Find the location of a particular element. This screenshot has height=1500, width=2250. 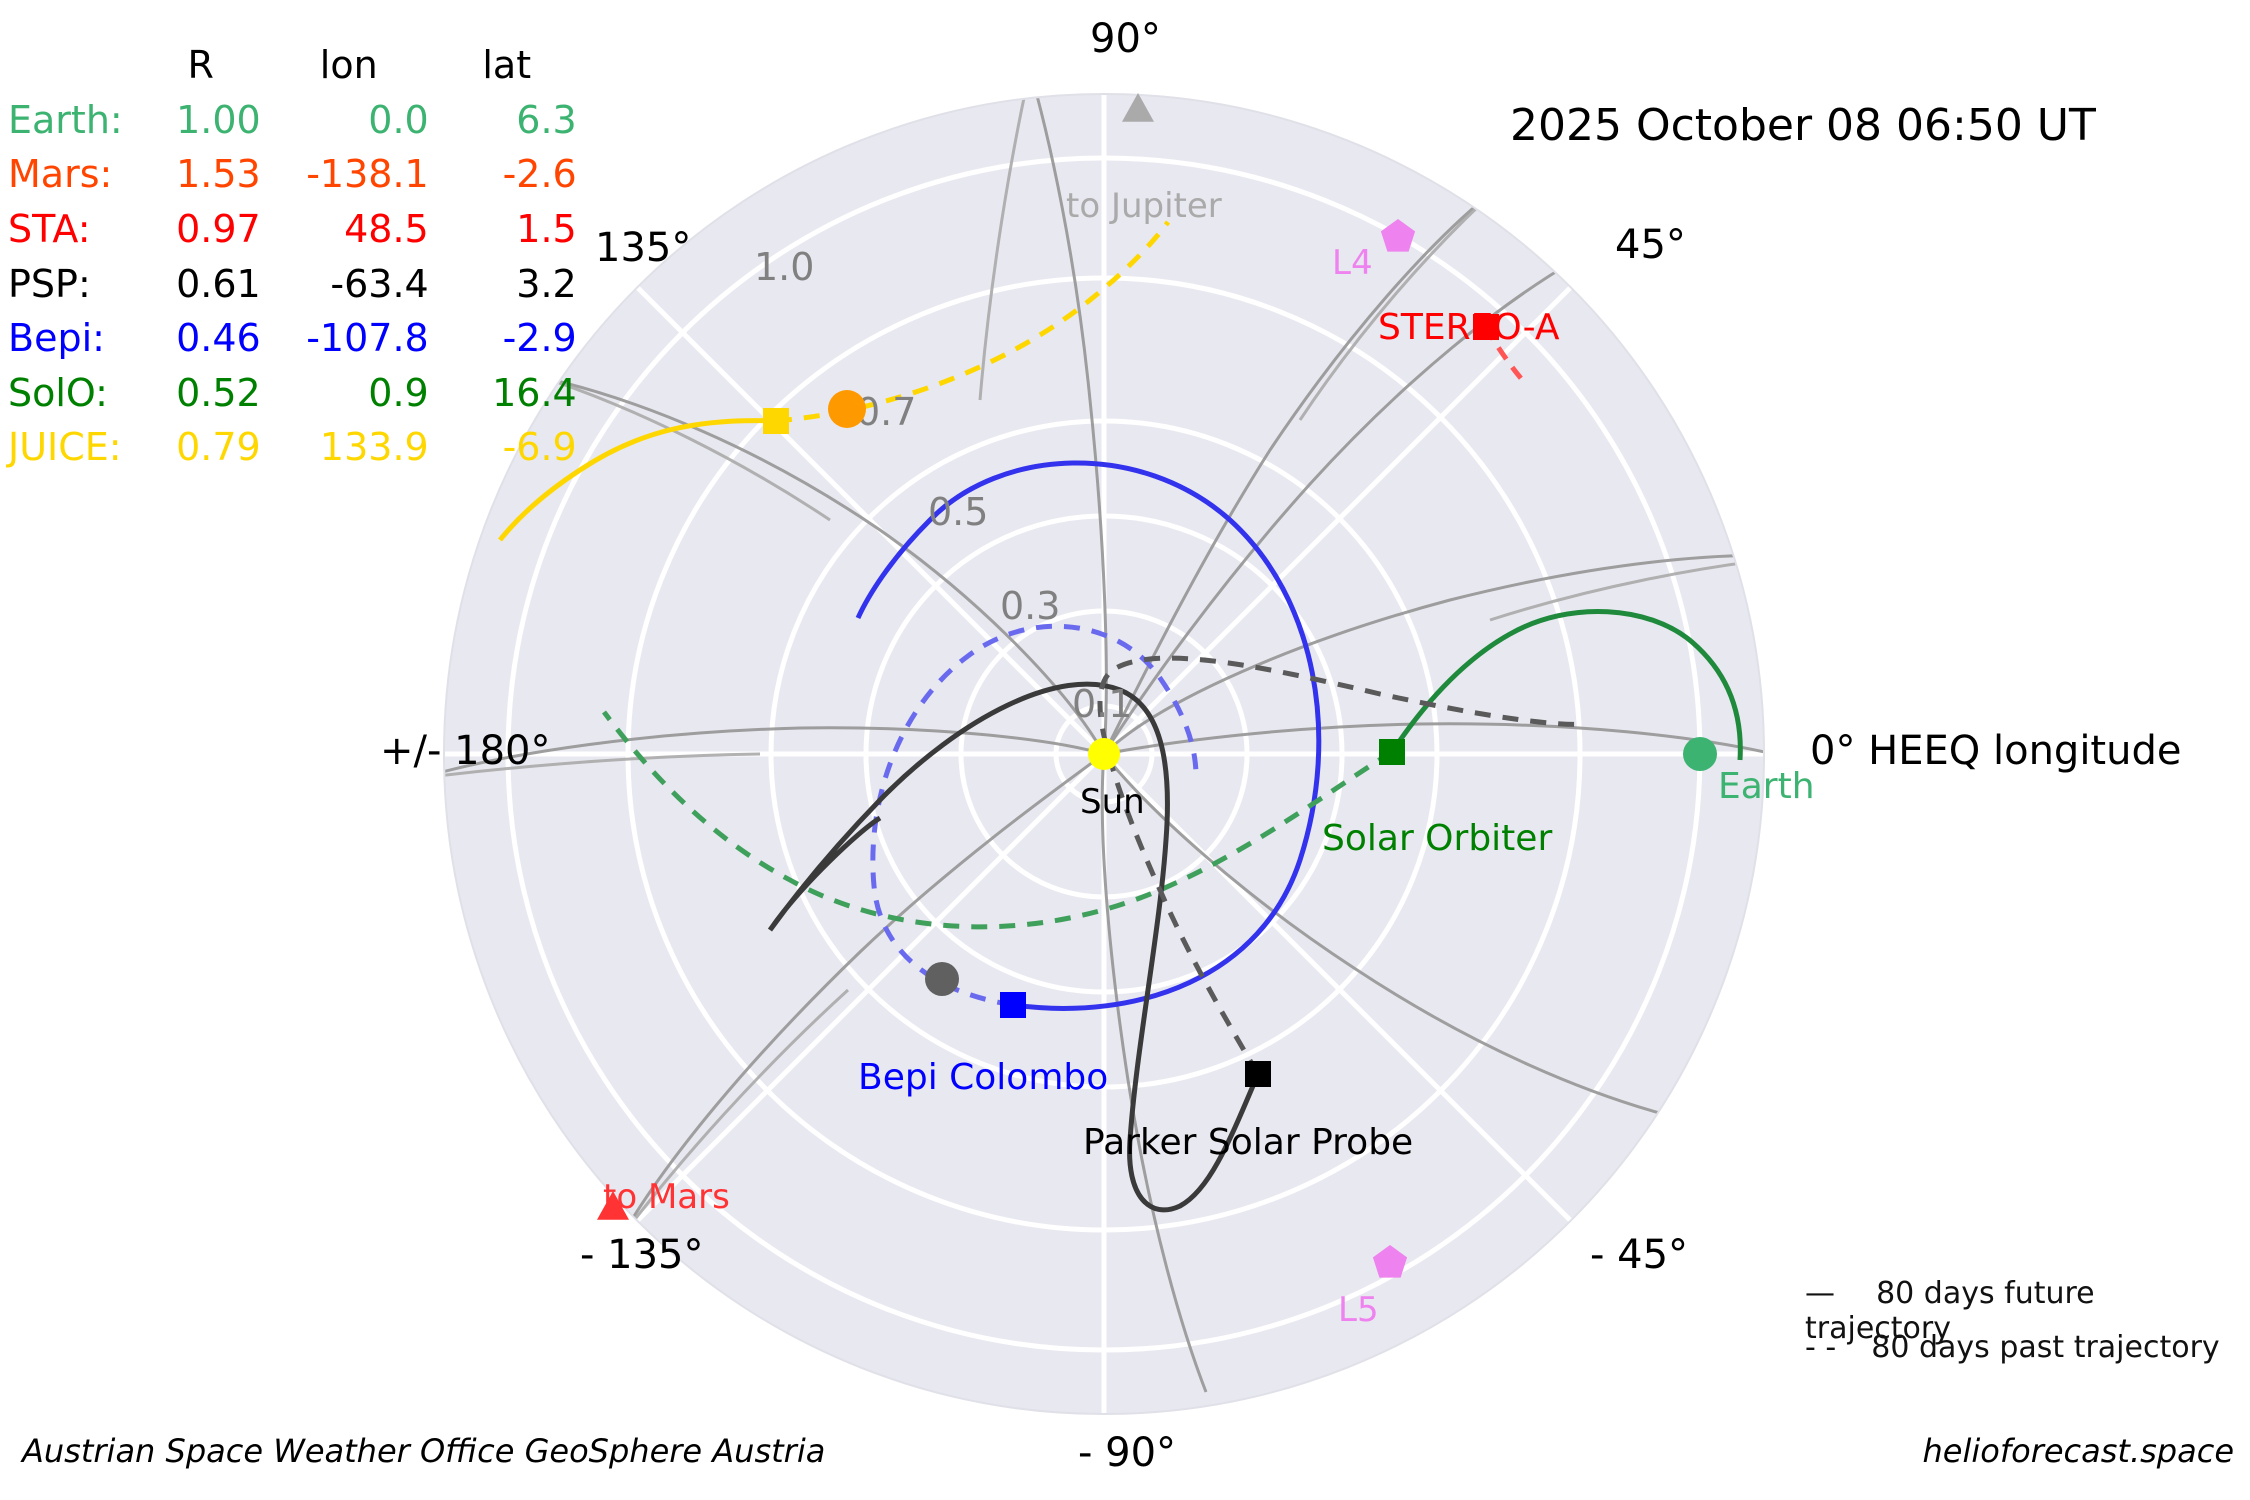

trajectory-bepi is located at coordinates (1088, 735).